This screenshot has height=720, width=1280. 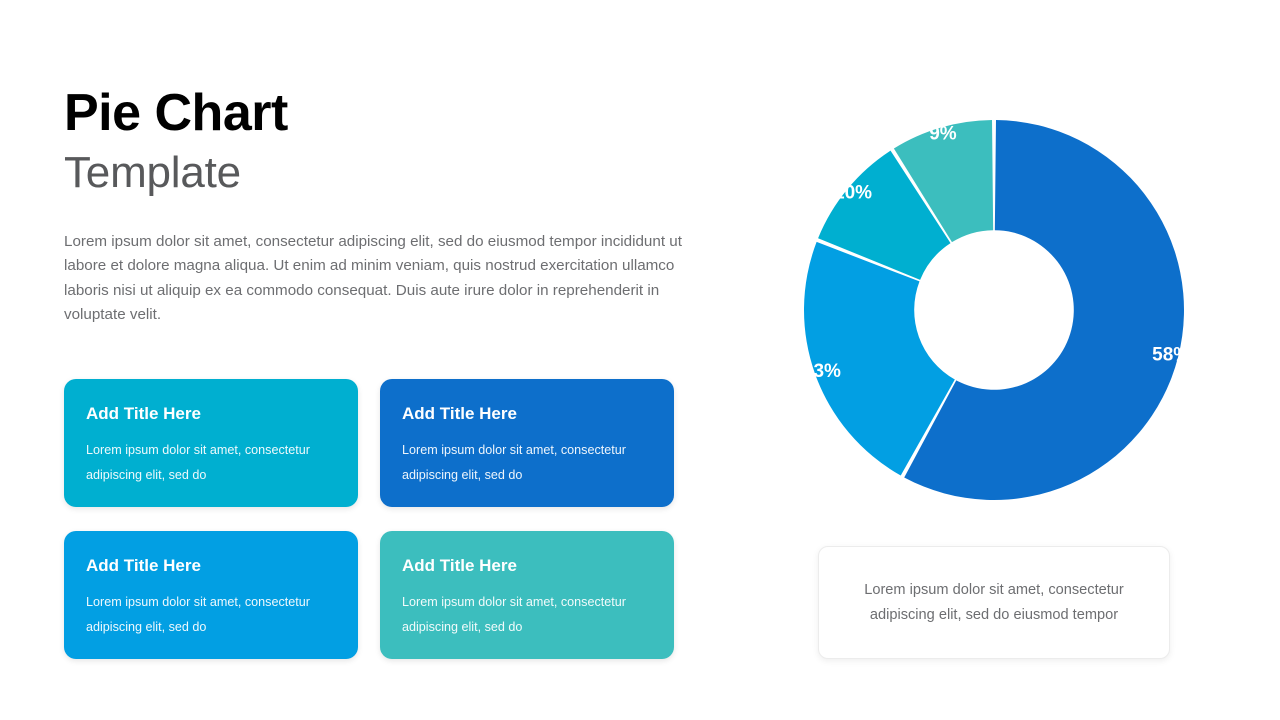 I want to click on donut-label-group: 58% 23% 10% 9%, so click(x=994, y=252).